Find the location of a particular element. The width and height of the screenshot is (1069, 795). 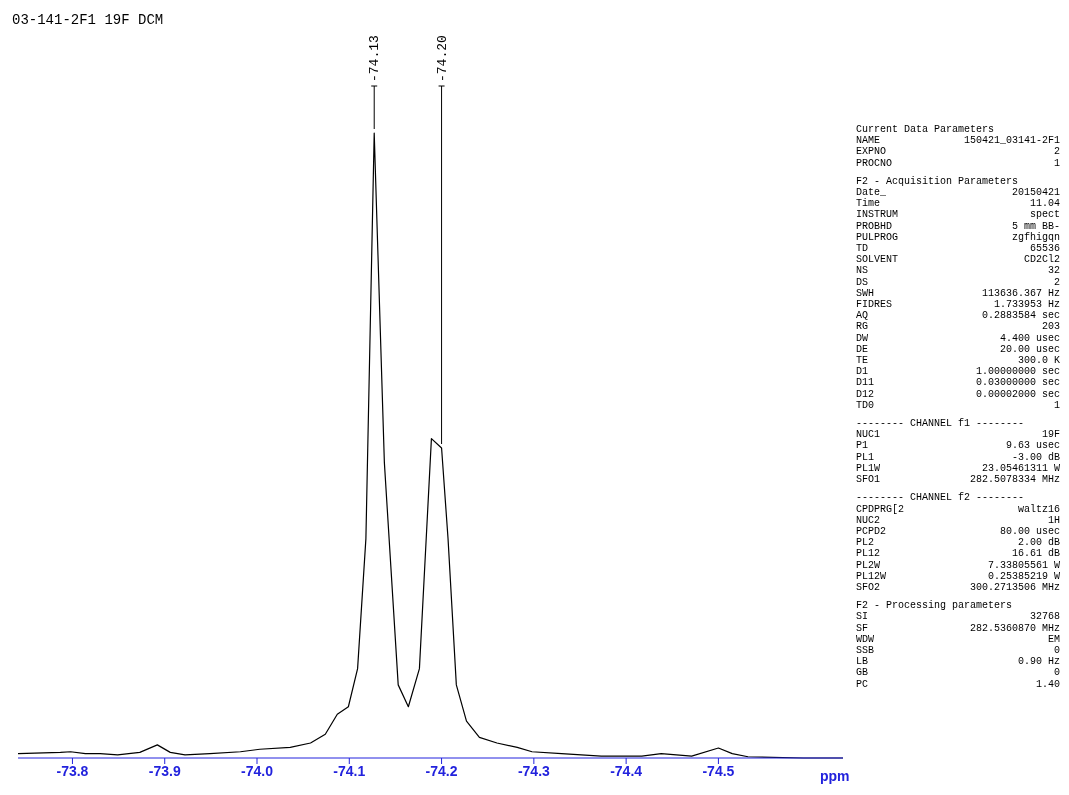

text: WDW EM is located at coordinates (958, 639).